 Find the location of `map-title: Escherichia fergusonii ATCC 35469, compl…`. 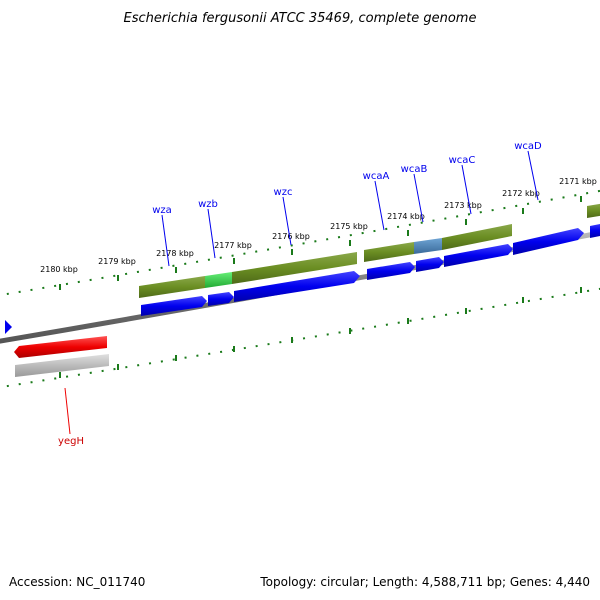

map-title: Escherichia fergusonii ATCC 35469, compl… is located at coordinates (300, 18).